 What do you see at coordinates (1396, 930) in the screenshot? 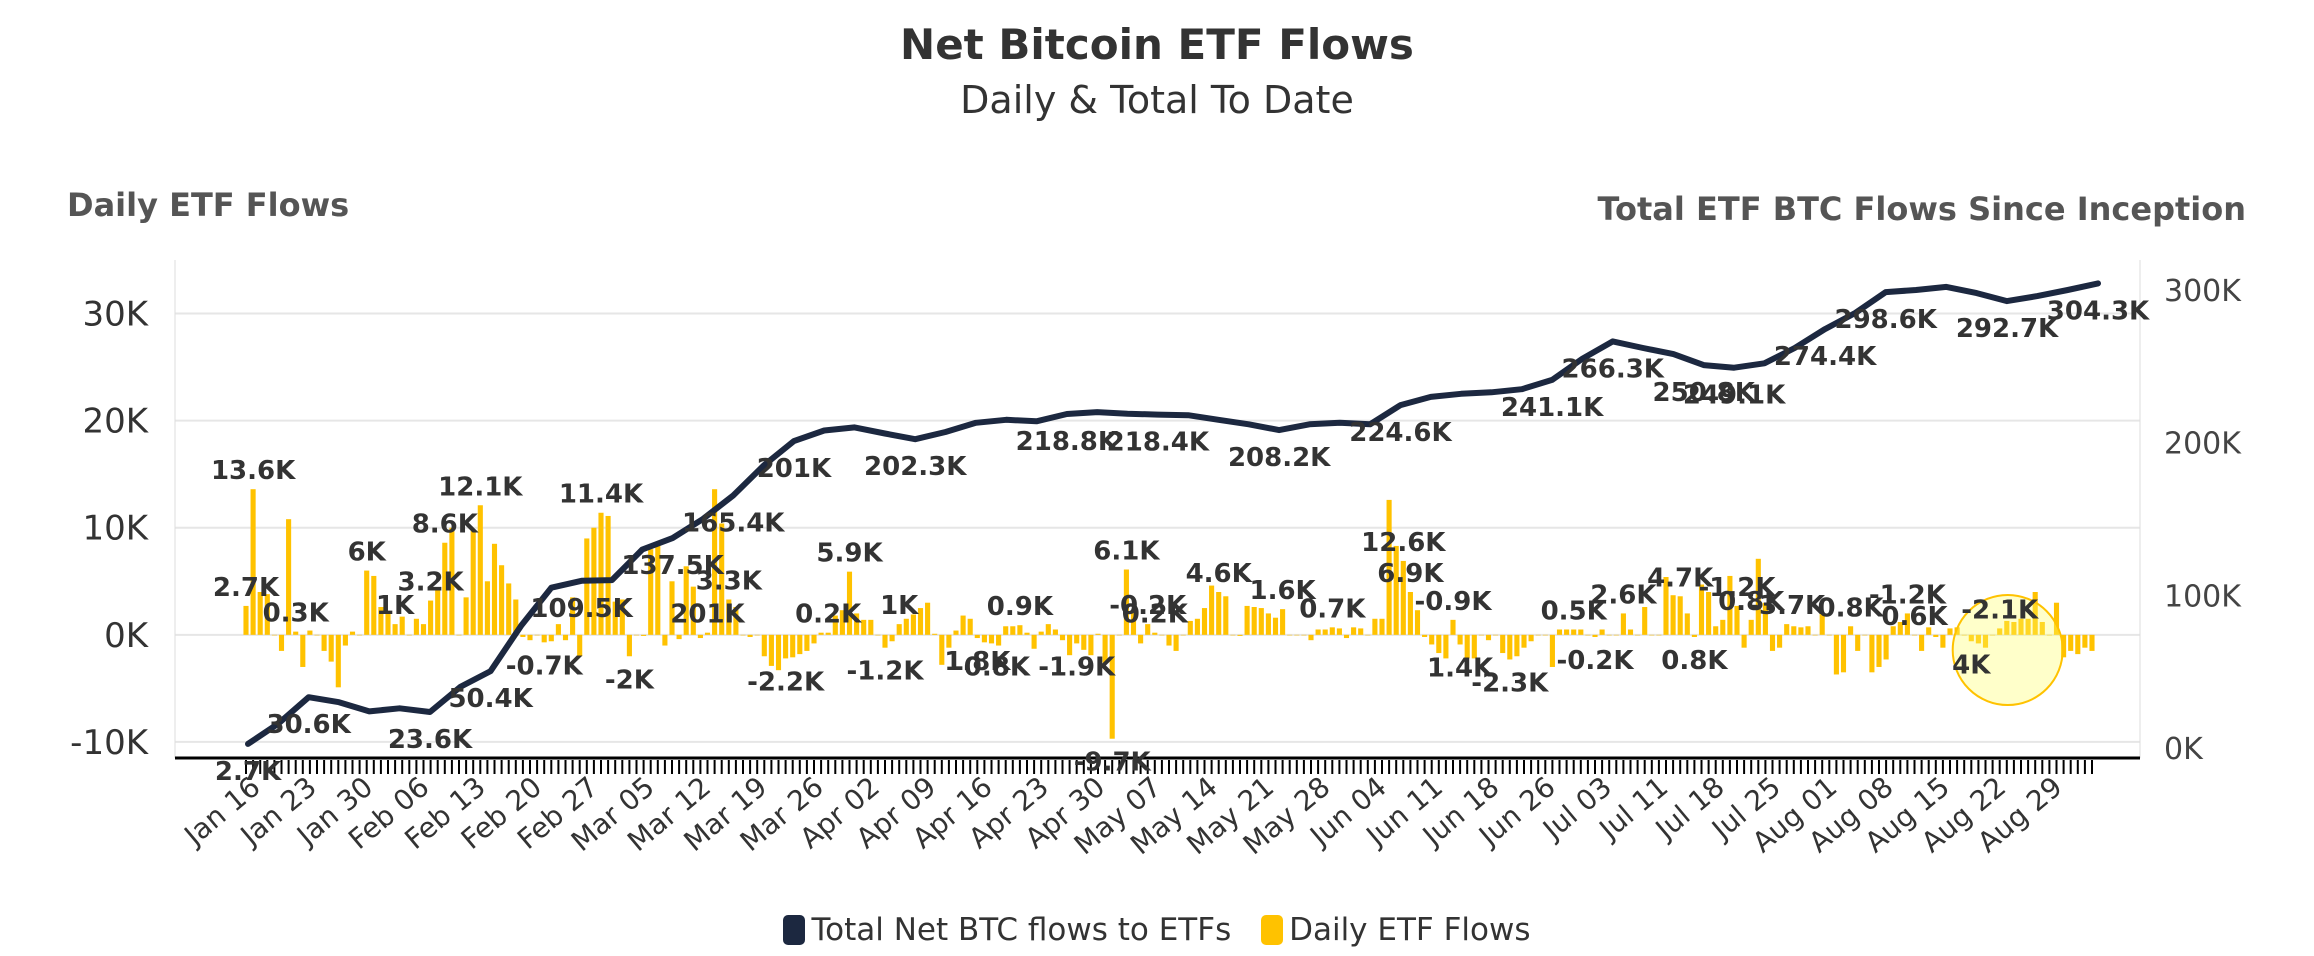
I see `legend-item-daily: Daily ETF Flows` at bounding box center [1396, 930].